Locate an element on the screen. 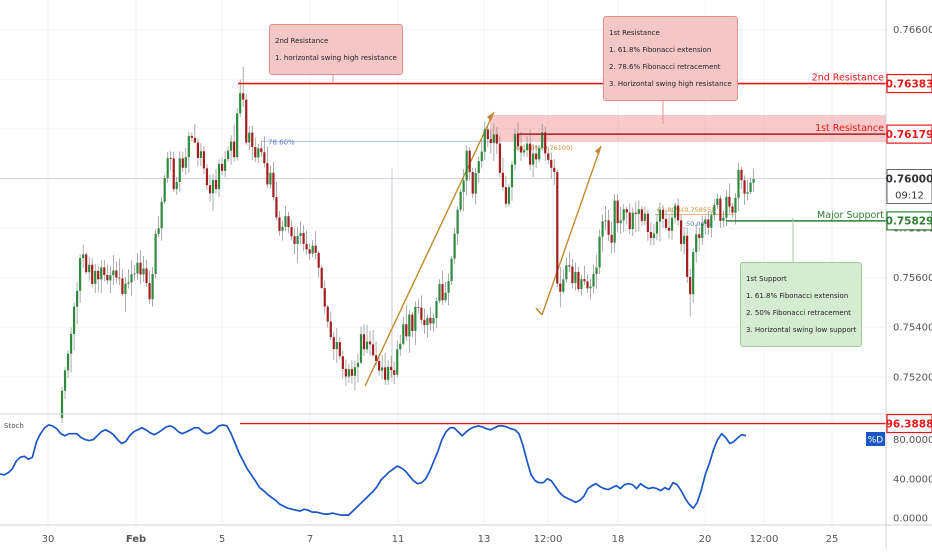  resistance-1-price-badge-box is located at coordinates (909, 134).